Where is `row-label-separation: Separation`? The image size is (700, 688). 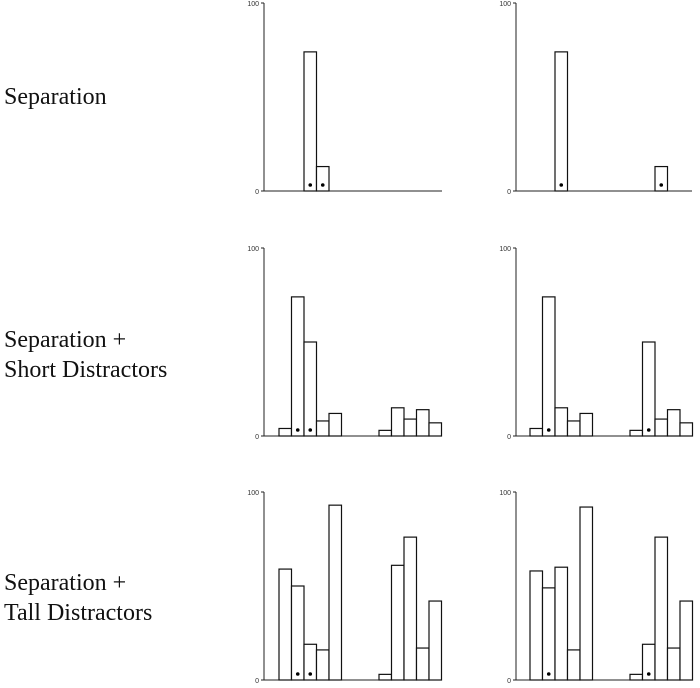
row-label-separation: Separation is located at coordinates (55, 97).